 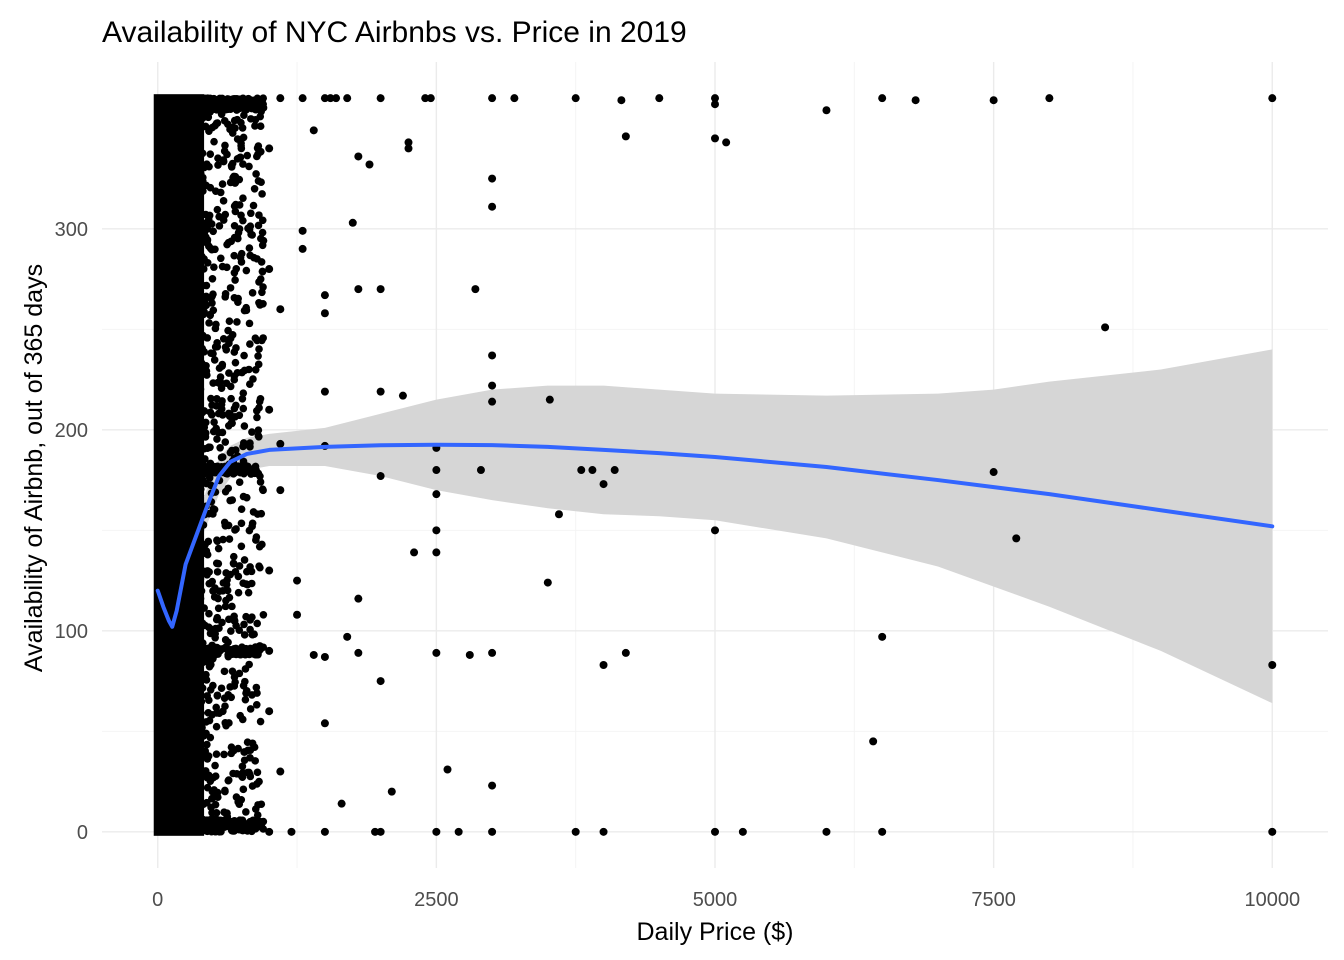 I want to click on x-tick-label: 0, so click(x=157, y=900).